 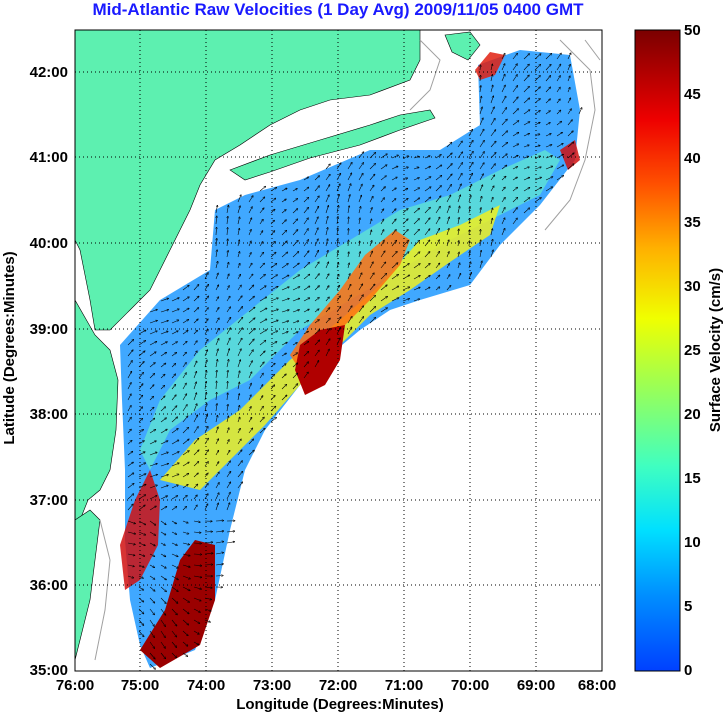 I want to click on velocity-field-red-ne, so click(x=490, y=66).